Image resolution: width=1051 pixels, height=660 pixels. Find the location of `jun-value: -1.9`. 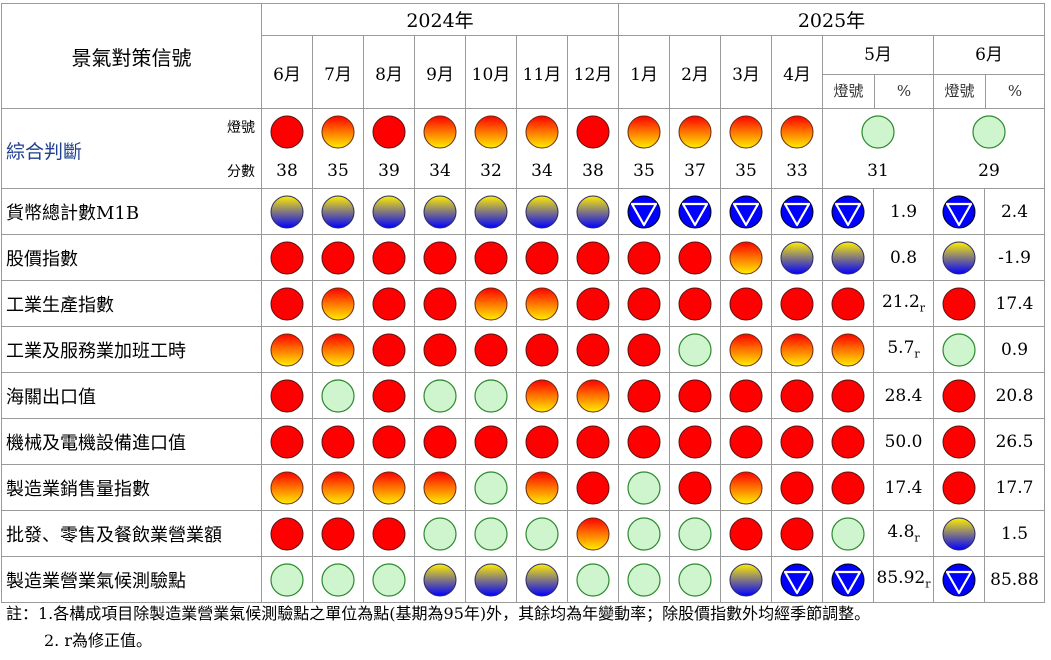

jun-value: -1.9 is located at coordinates (1014, 257).